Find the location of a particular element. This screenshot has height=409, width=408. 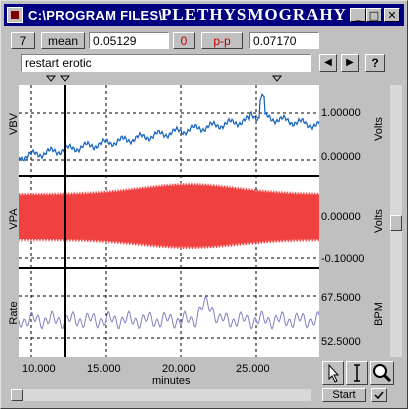

unit-vbv: Volts is located at coordinates (379, 129).